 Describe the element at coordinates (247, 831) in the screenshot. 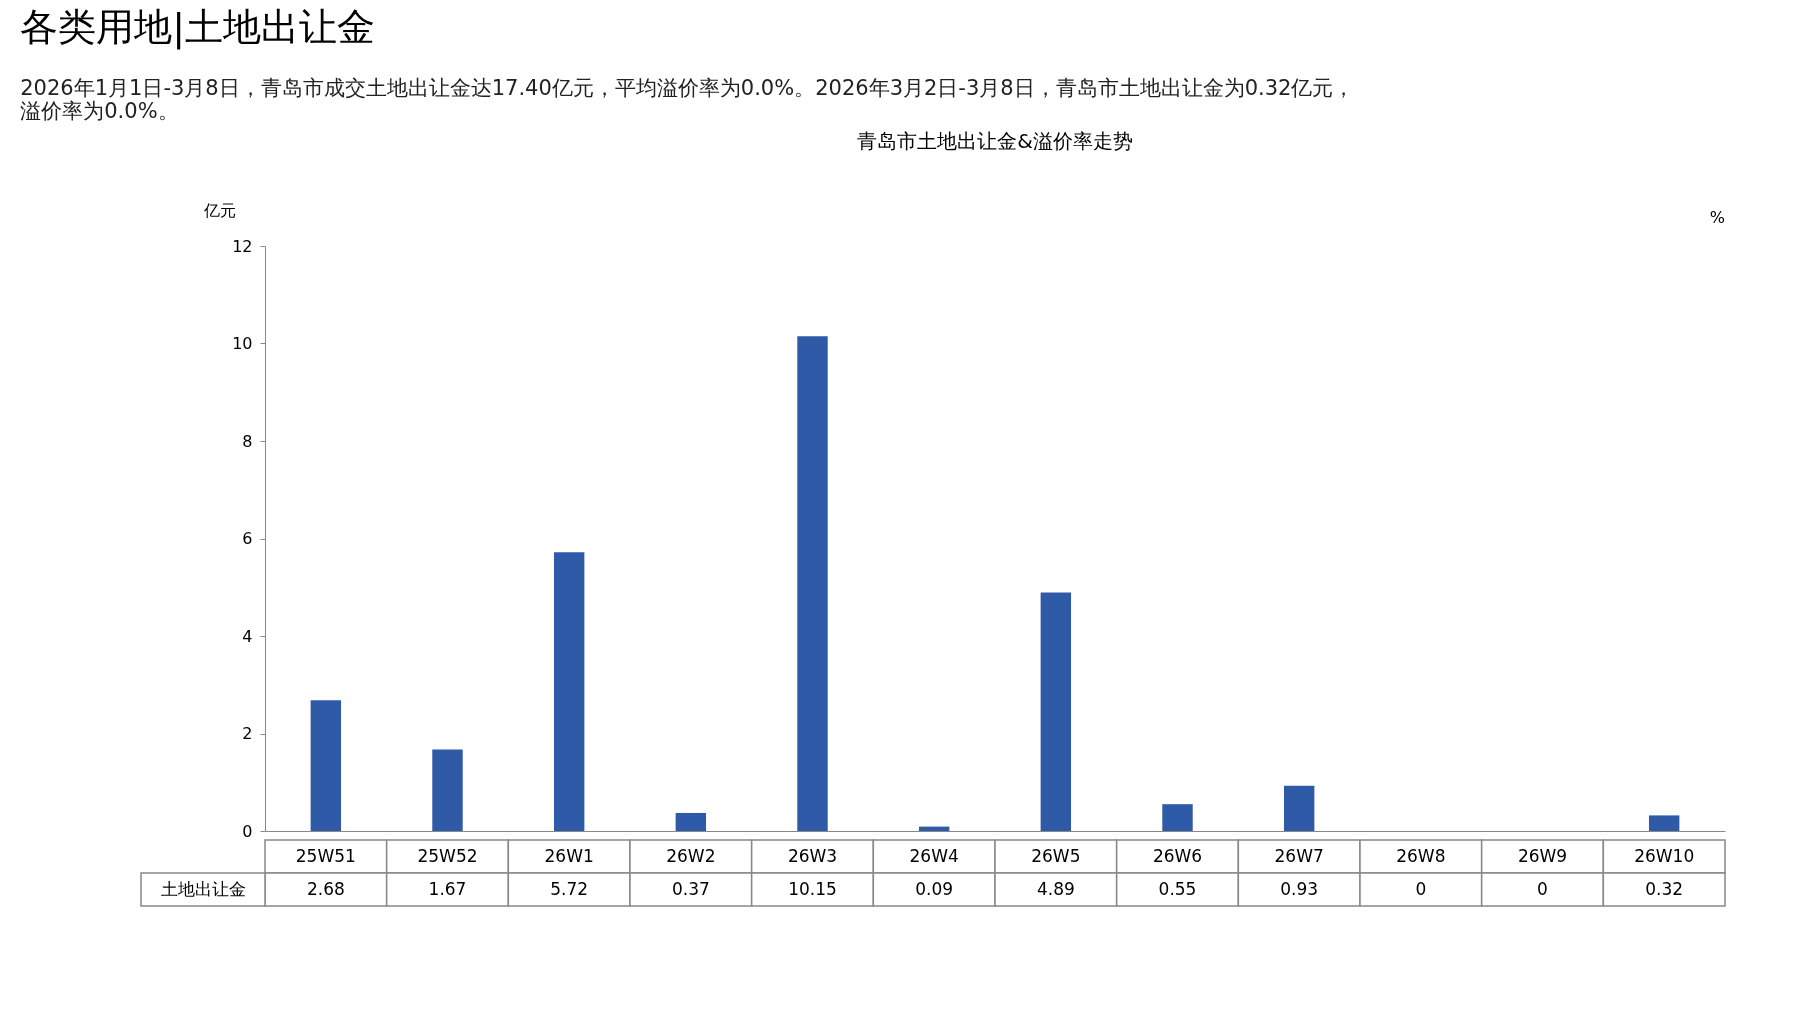

I see `y-tick-label: 0` at that location.